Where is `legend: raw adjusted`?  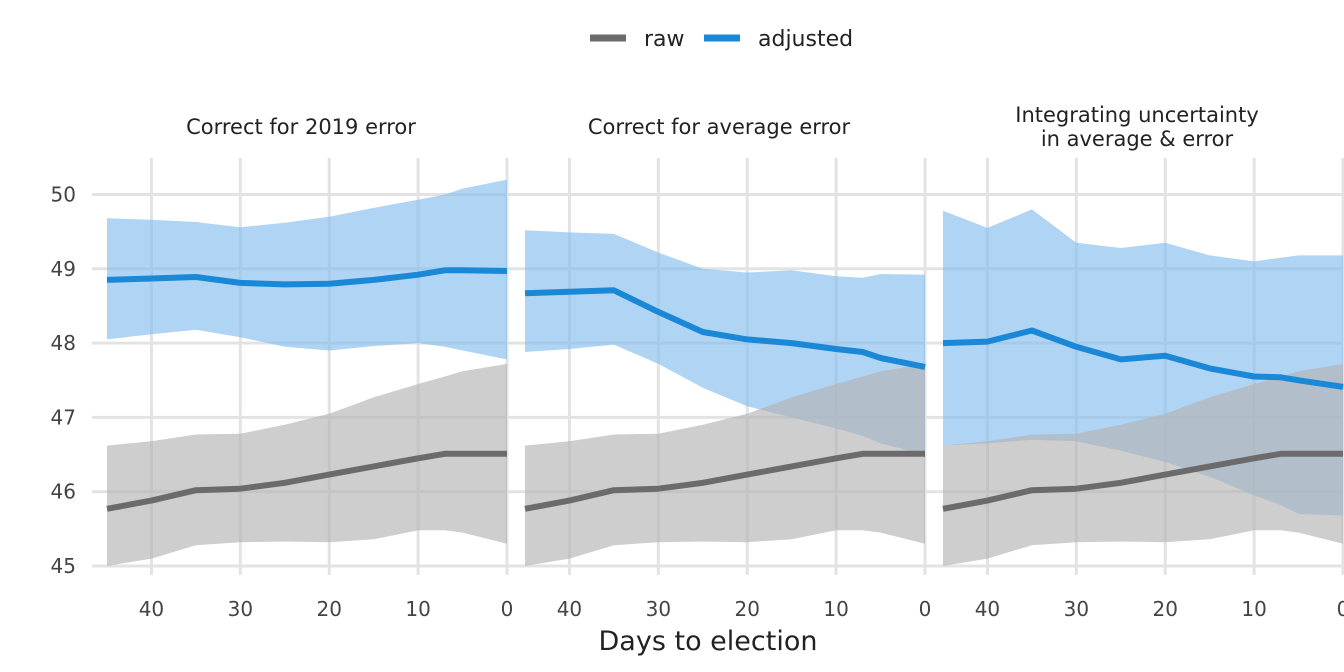
legend: raw adjusted is located at coordinates (721, 39).